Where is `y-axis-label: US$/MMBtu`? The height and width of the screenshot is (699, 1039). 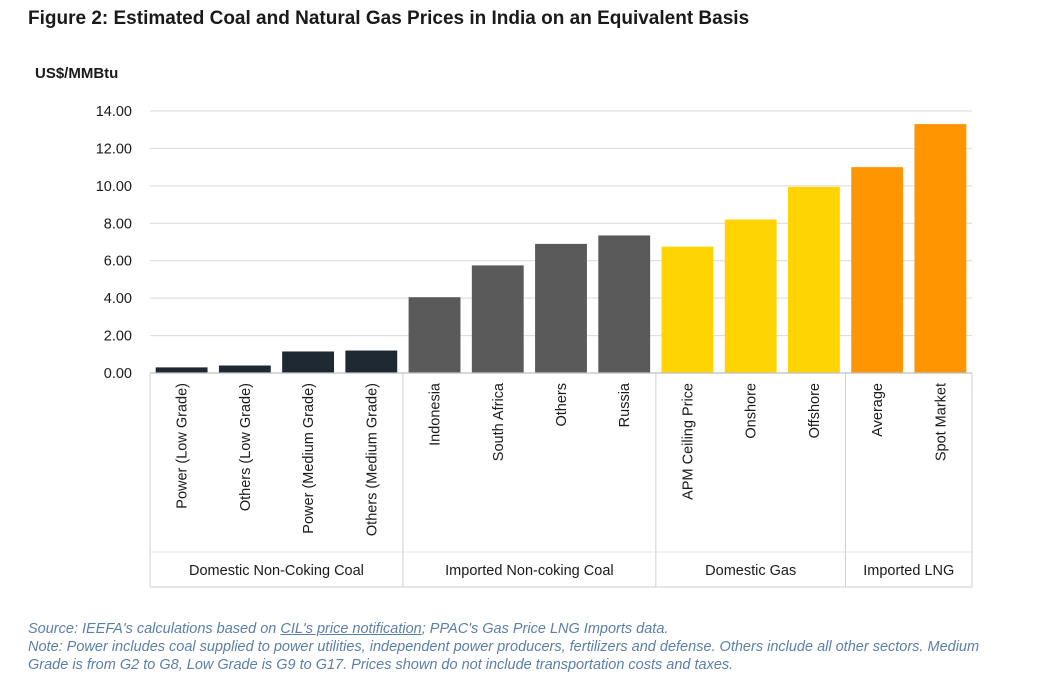 y-axis-label: US$/MMBtu is located at coordinates (76, 73).